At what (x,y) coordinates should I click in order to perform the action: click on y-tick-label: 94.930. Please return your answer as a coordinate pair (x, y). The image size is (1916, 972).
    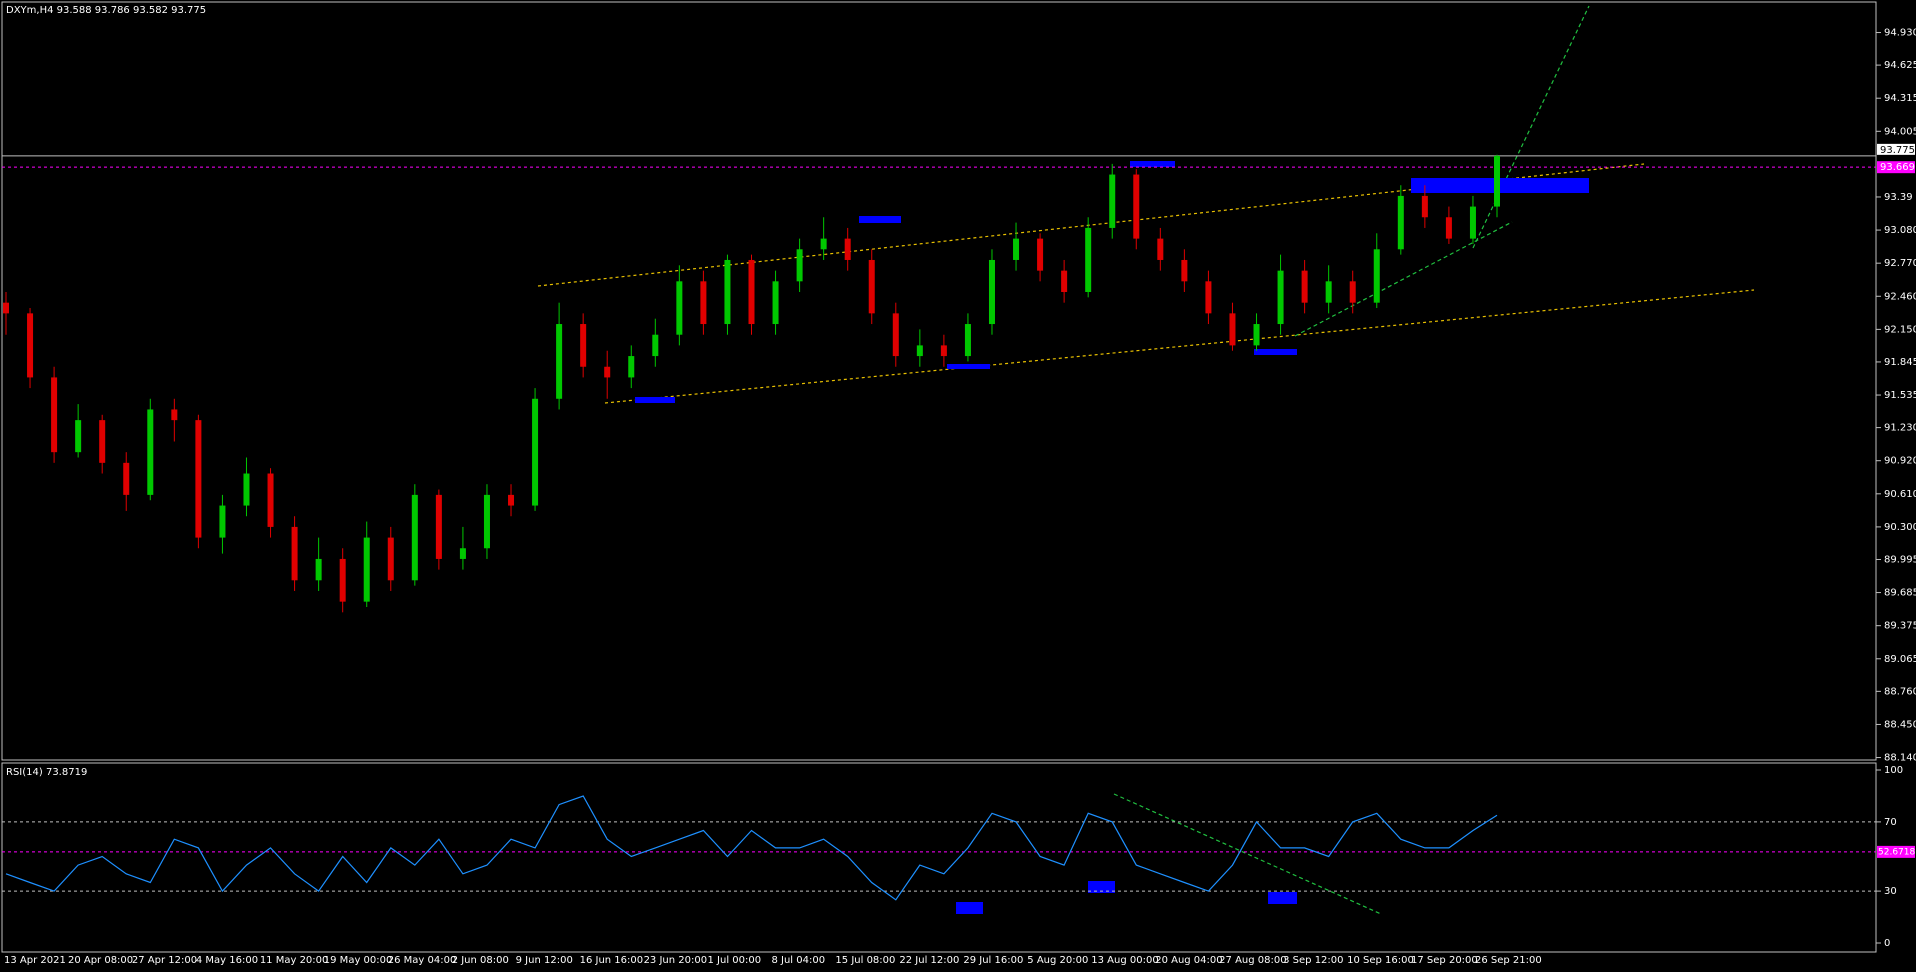
    Looking at the image, I should click on (1900, 33).